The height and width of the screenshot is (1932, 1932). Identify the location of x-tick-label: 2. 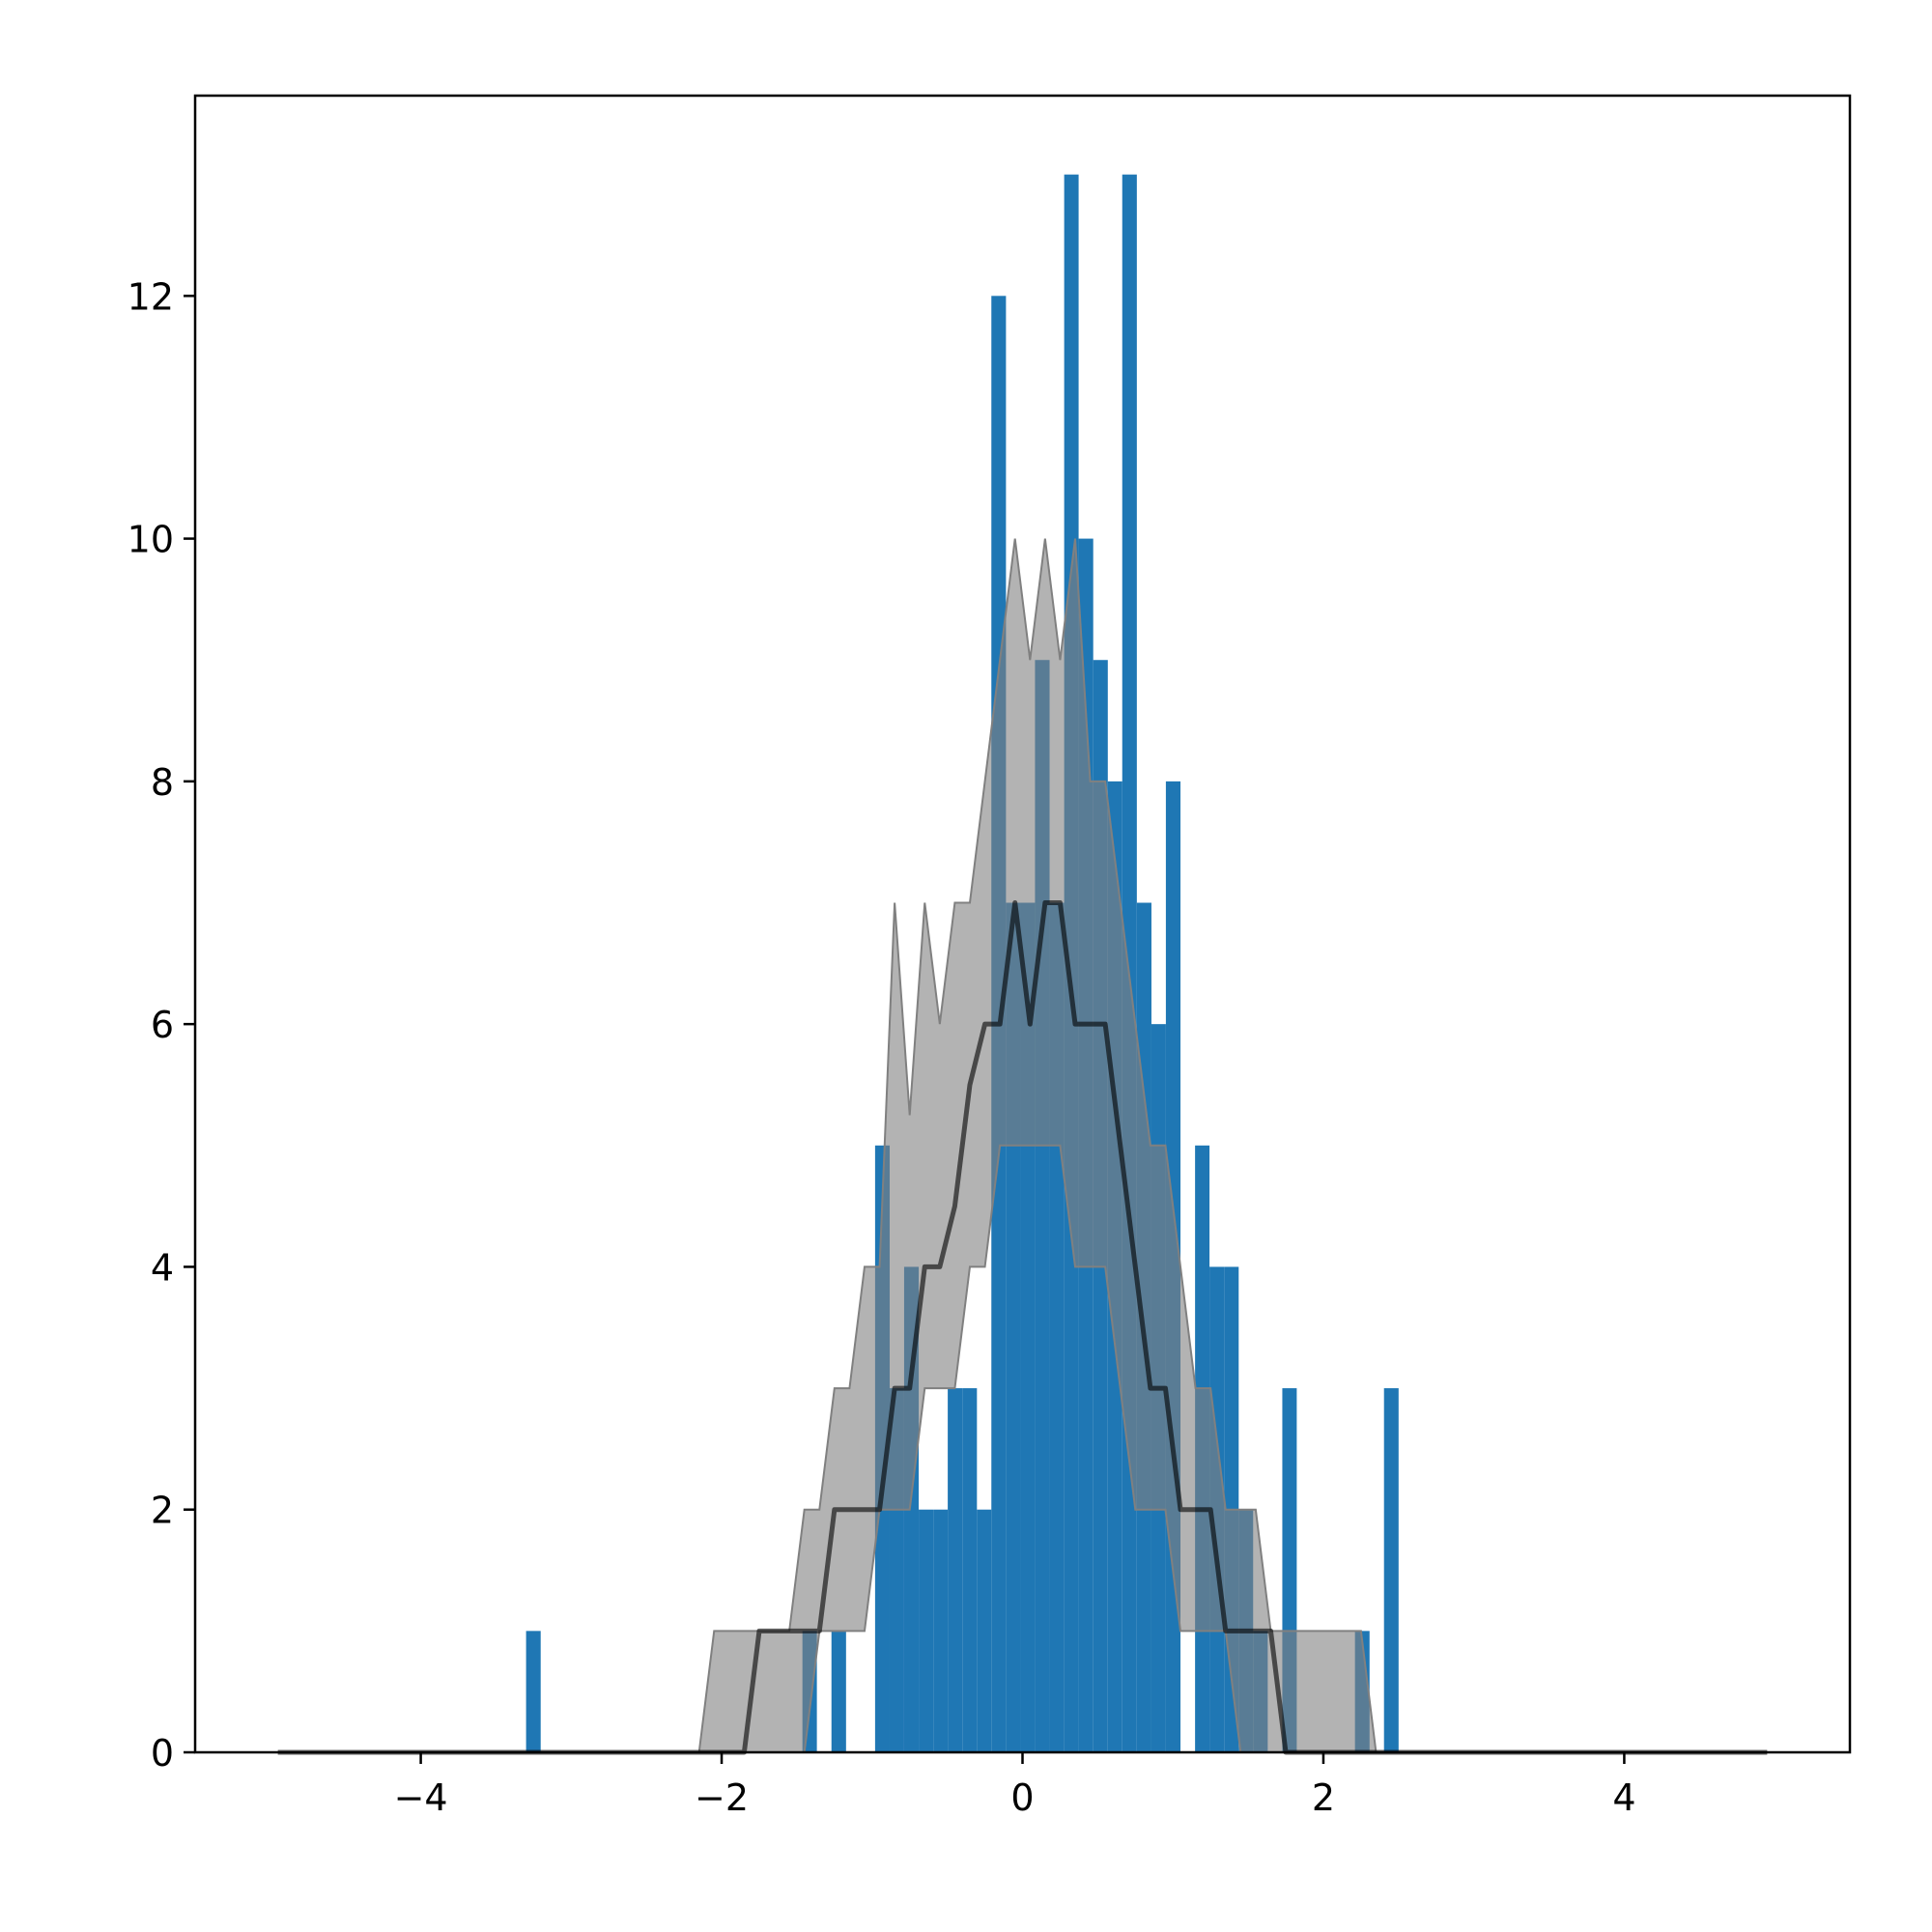
(1323, 1797).